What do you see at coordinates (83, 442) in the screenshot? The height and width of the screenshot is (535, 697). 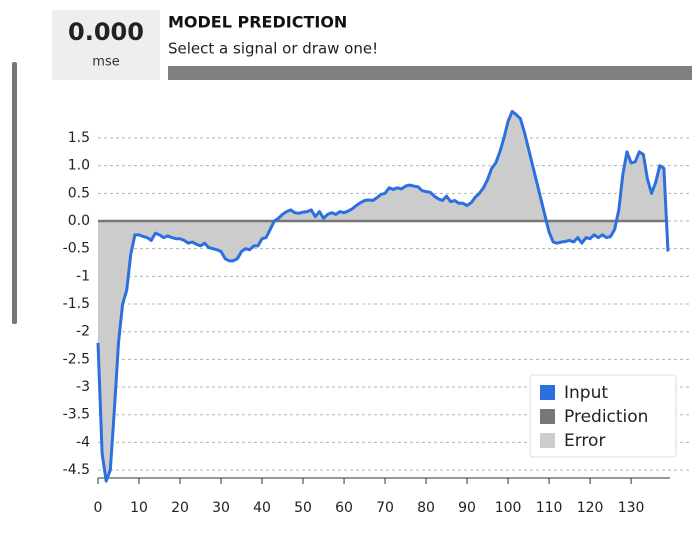 I see `y-tick-label: -4` at bounding box center [83, 442].